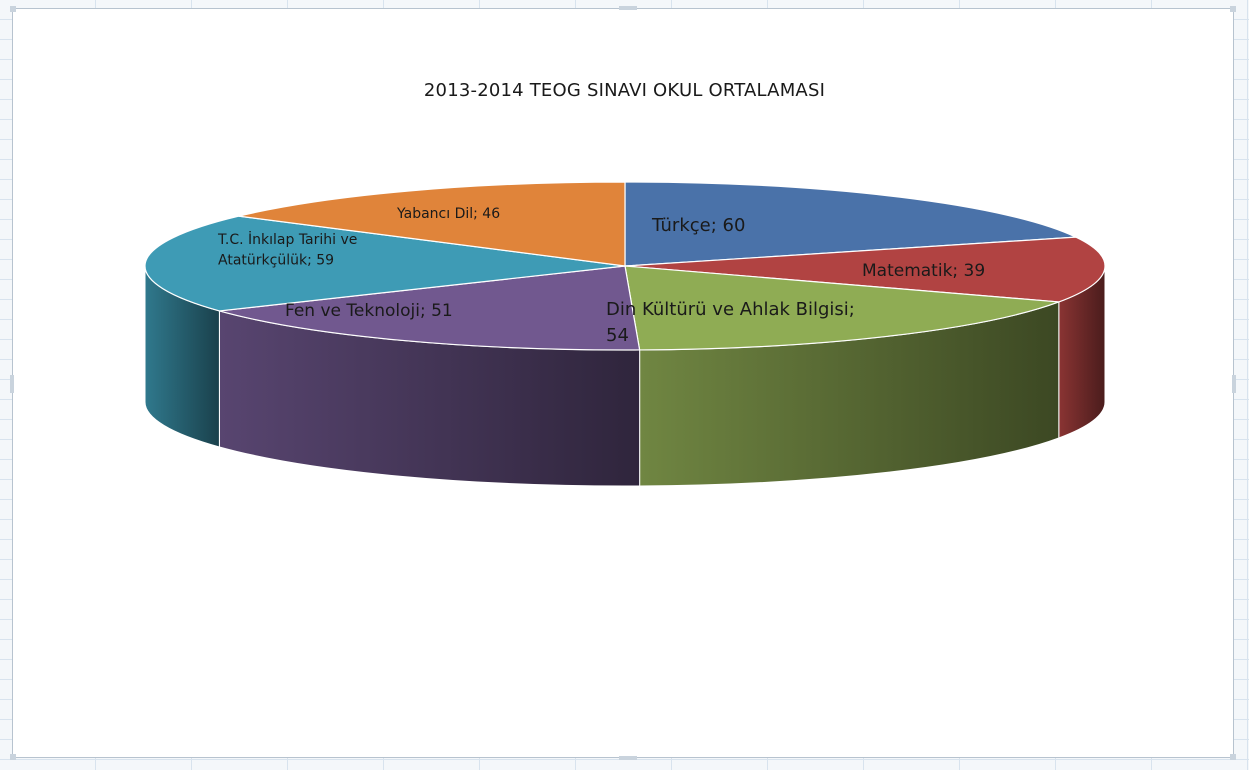 The height and width of the screenshot is (770, 1249). Describe the element at coordinates (851, 224) in the screenshot. I see `pie-slice-turkce` at that location.